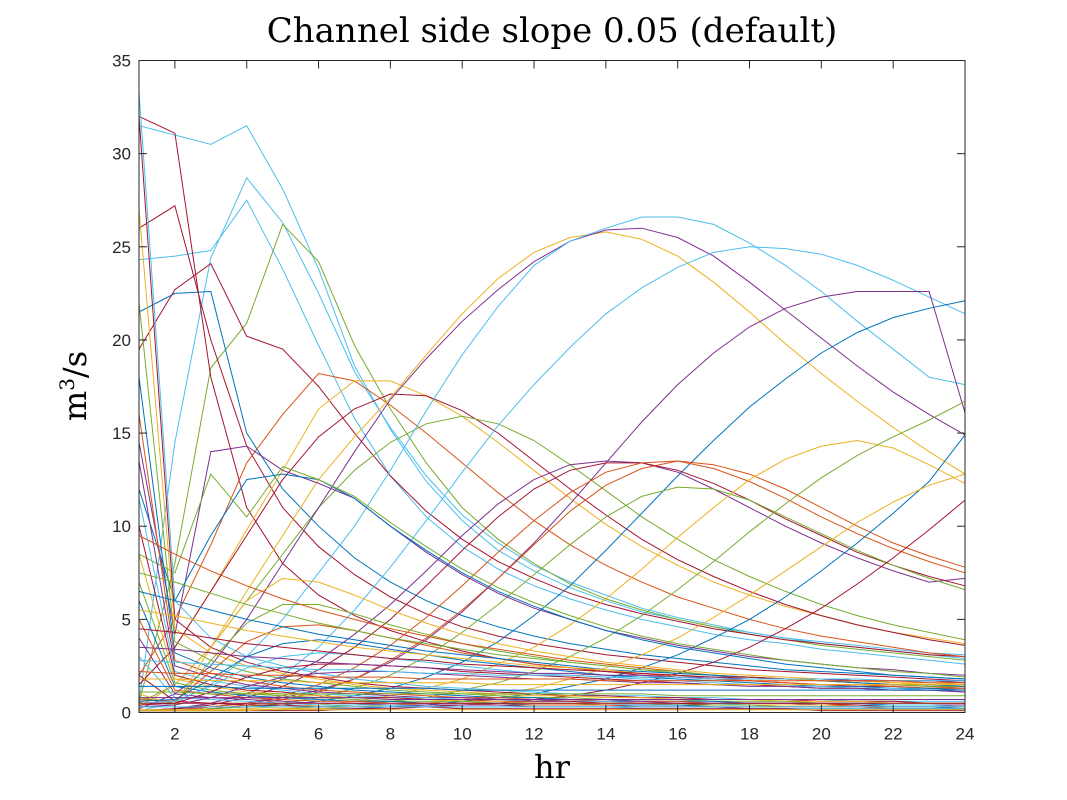 The height and width of the screenshot is (800, 1067). I want to click on y-axis-label-sup: 3, so click(67, 384).